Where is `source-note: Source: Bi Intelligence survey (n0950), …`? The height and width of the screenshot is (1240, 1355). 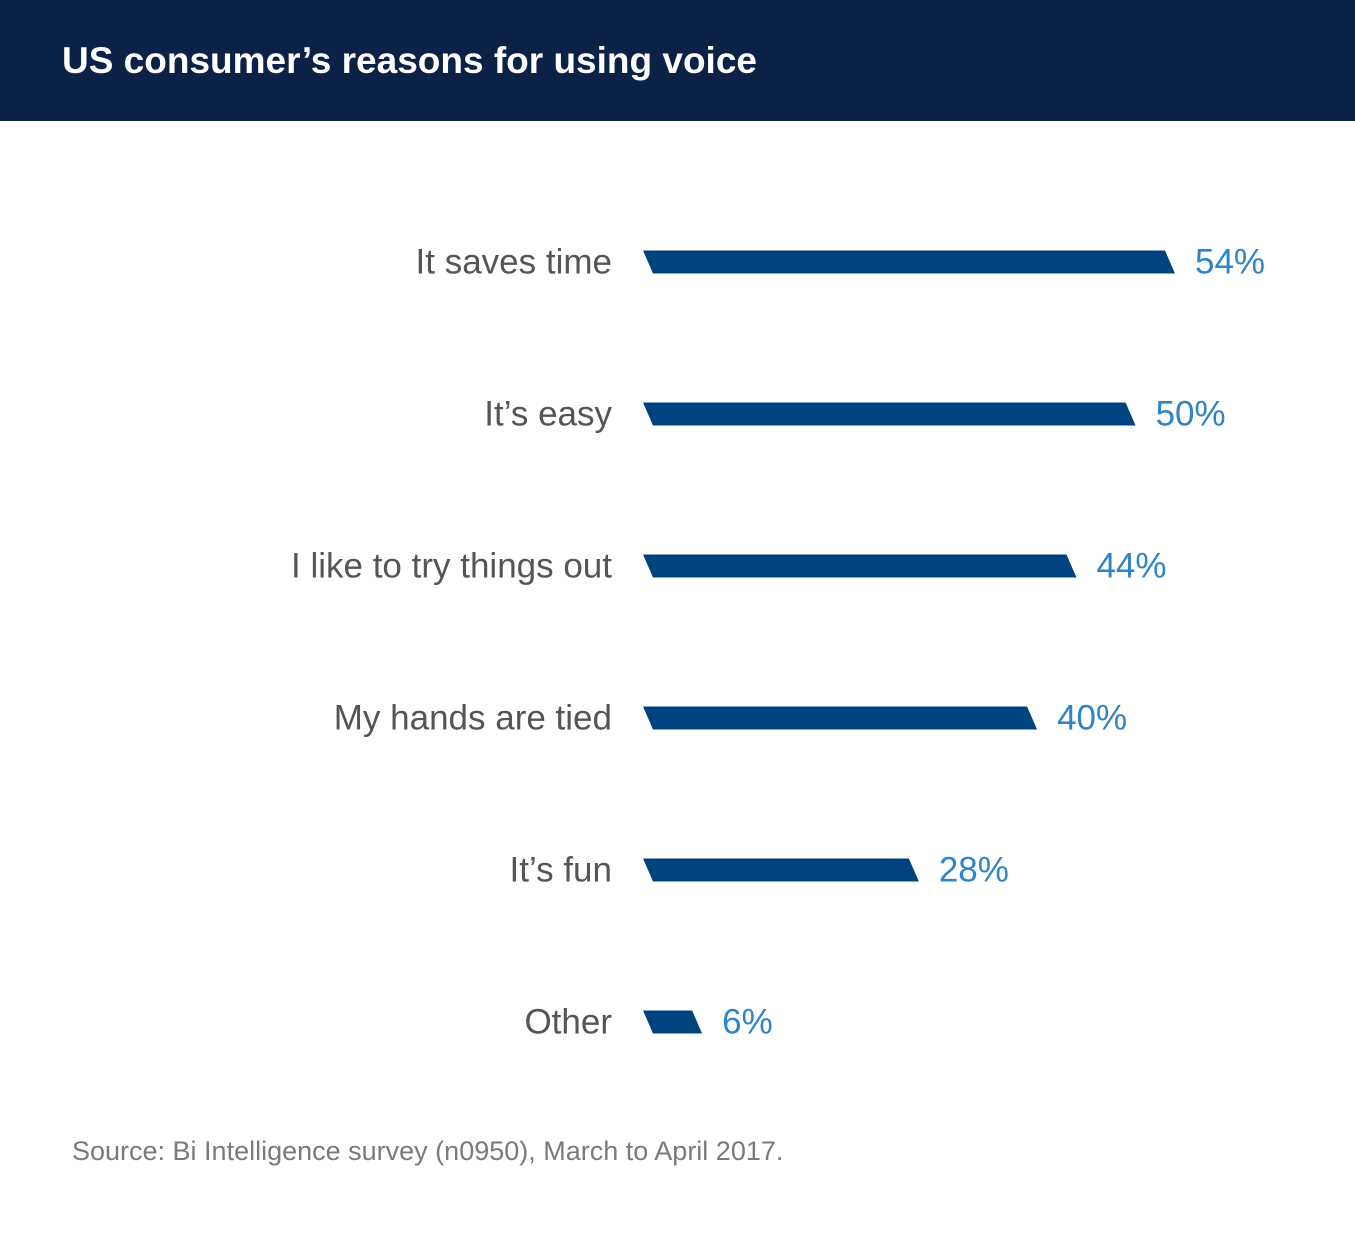
source-note: Source: Bi Intelligence survey (n0950), … is located at coordinates (428, 1151).